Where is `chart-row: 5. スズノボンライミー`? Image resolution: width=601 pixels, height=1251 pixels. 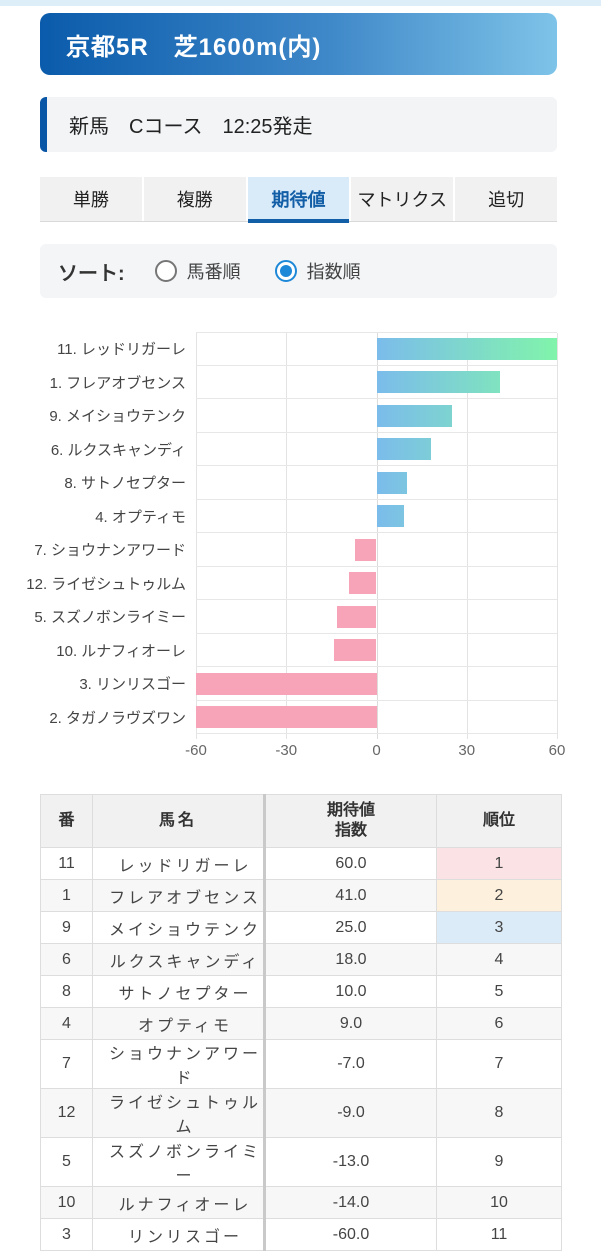 chart-row: 5. スズノボンライミー is located at coordinates (295, 617).